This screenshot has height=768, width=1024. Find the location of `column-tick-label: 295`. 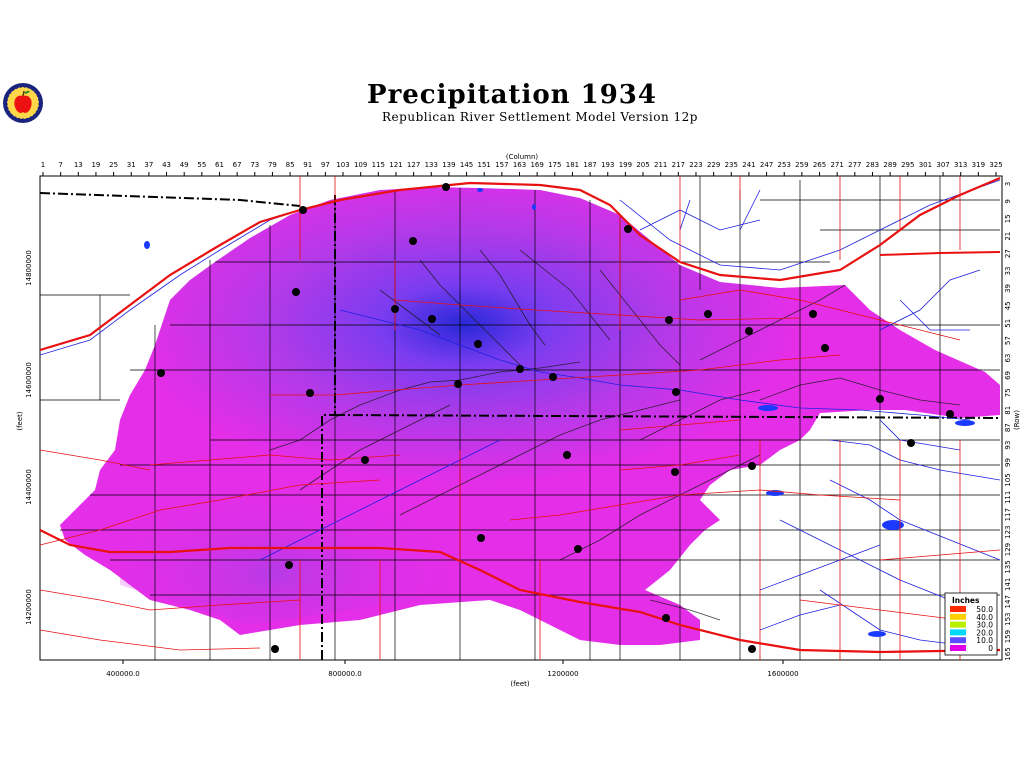

column-tick-label: 295 is located at coordinates (907, 165).